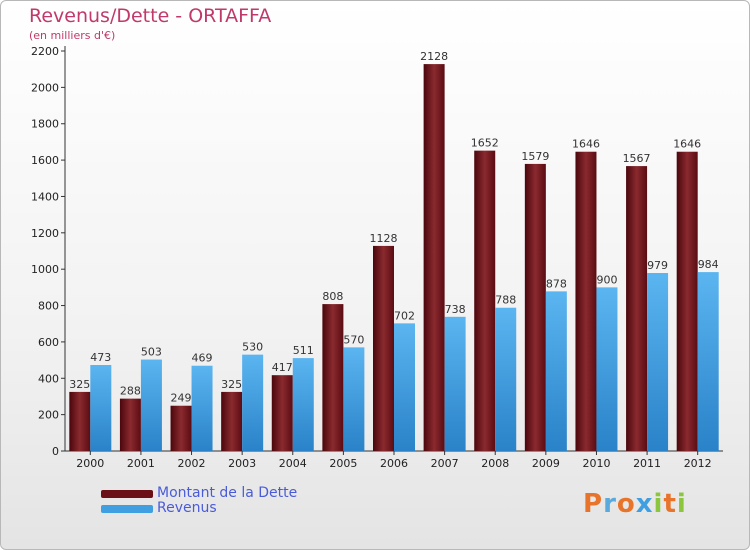 This screenshot has height=550, width=750. Describe the element at coordinates (90, 463) in the screenshot. I see `x-tick-label: 2000` at that location.